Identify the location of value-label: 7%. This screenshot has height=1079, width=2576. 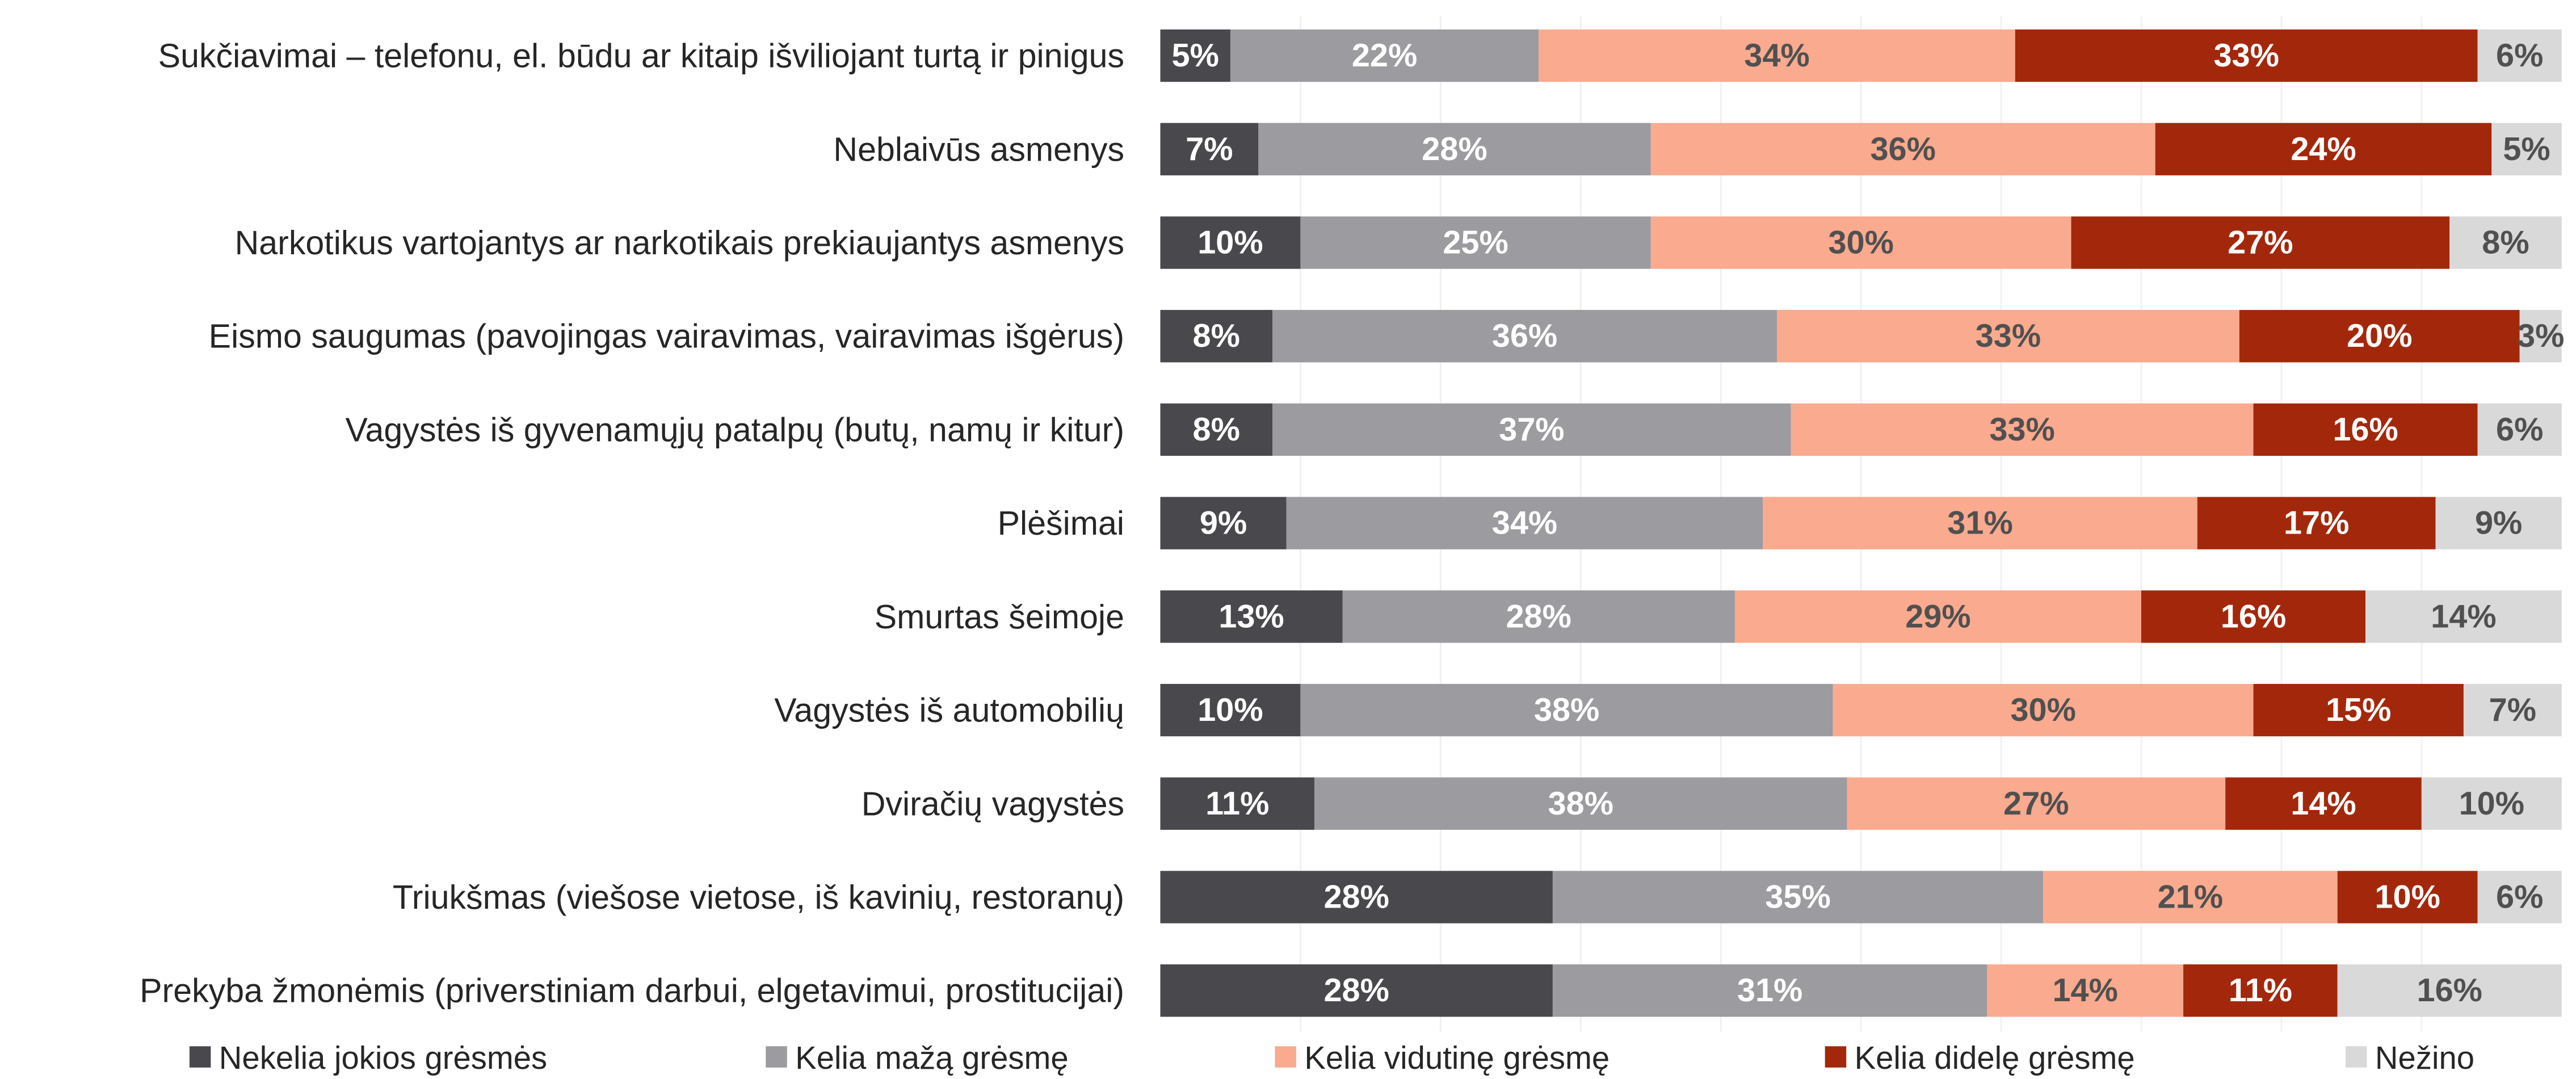
(1209, 149).